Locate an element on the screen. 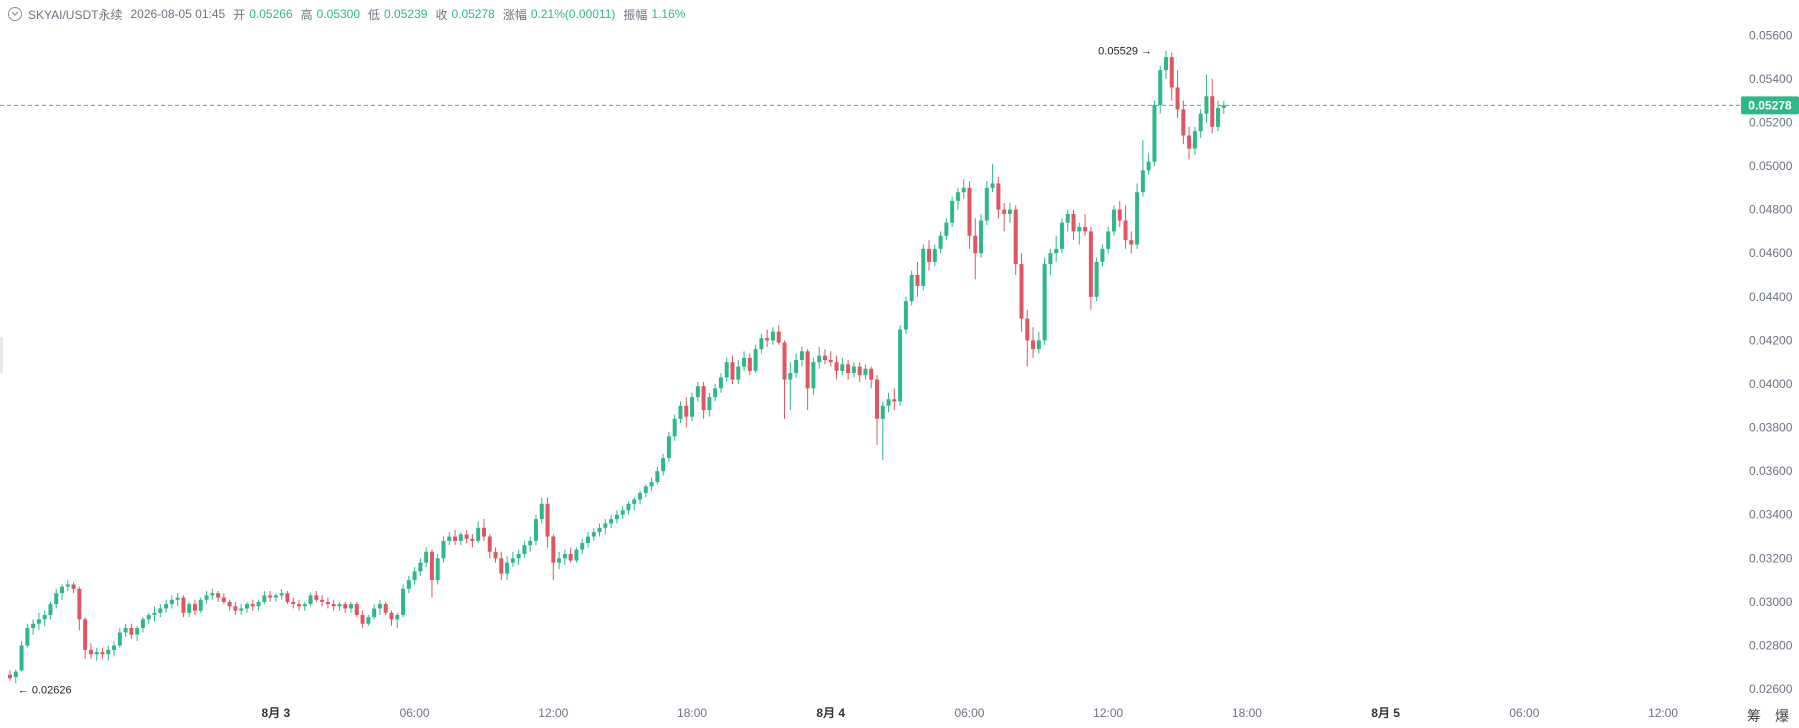 The width and height of the screenshot is (1799, 728). x-tick-label: 8月 4 is located at coordinates (830, 713).